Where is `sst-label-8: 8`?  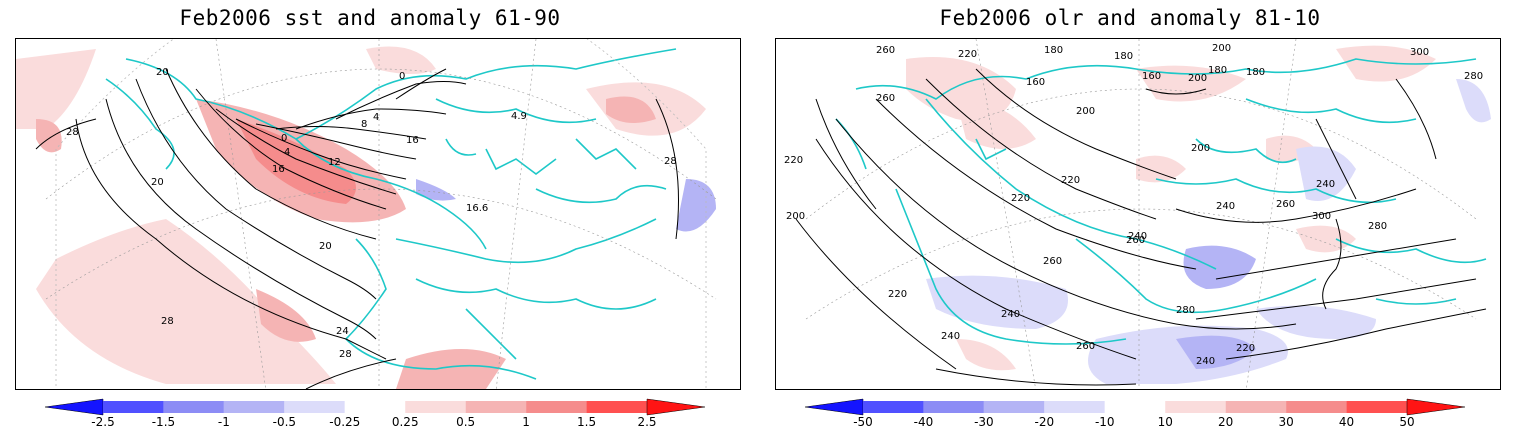
sst-label-8: 8 is located at coordinates (364, 124).